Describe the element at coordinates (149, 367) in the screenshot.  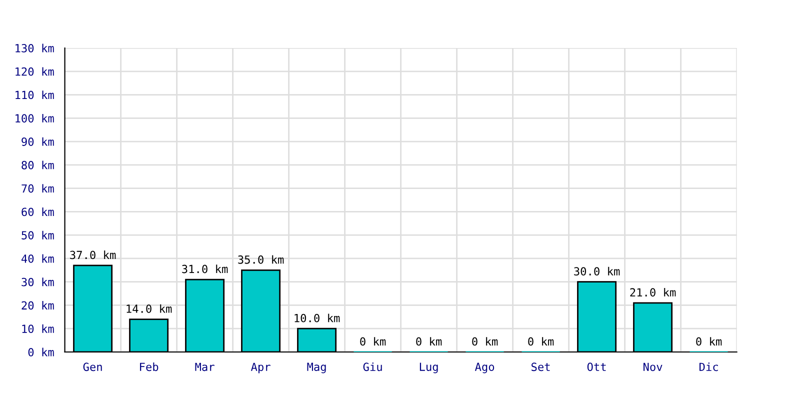
I see `x-tick-label: Feb` at that location.